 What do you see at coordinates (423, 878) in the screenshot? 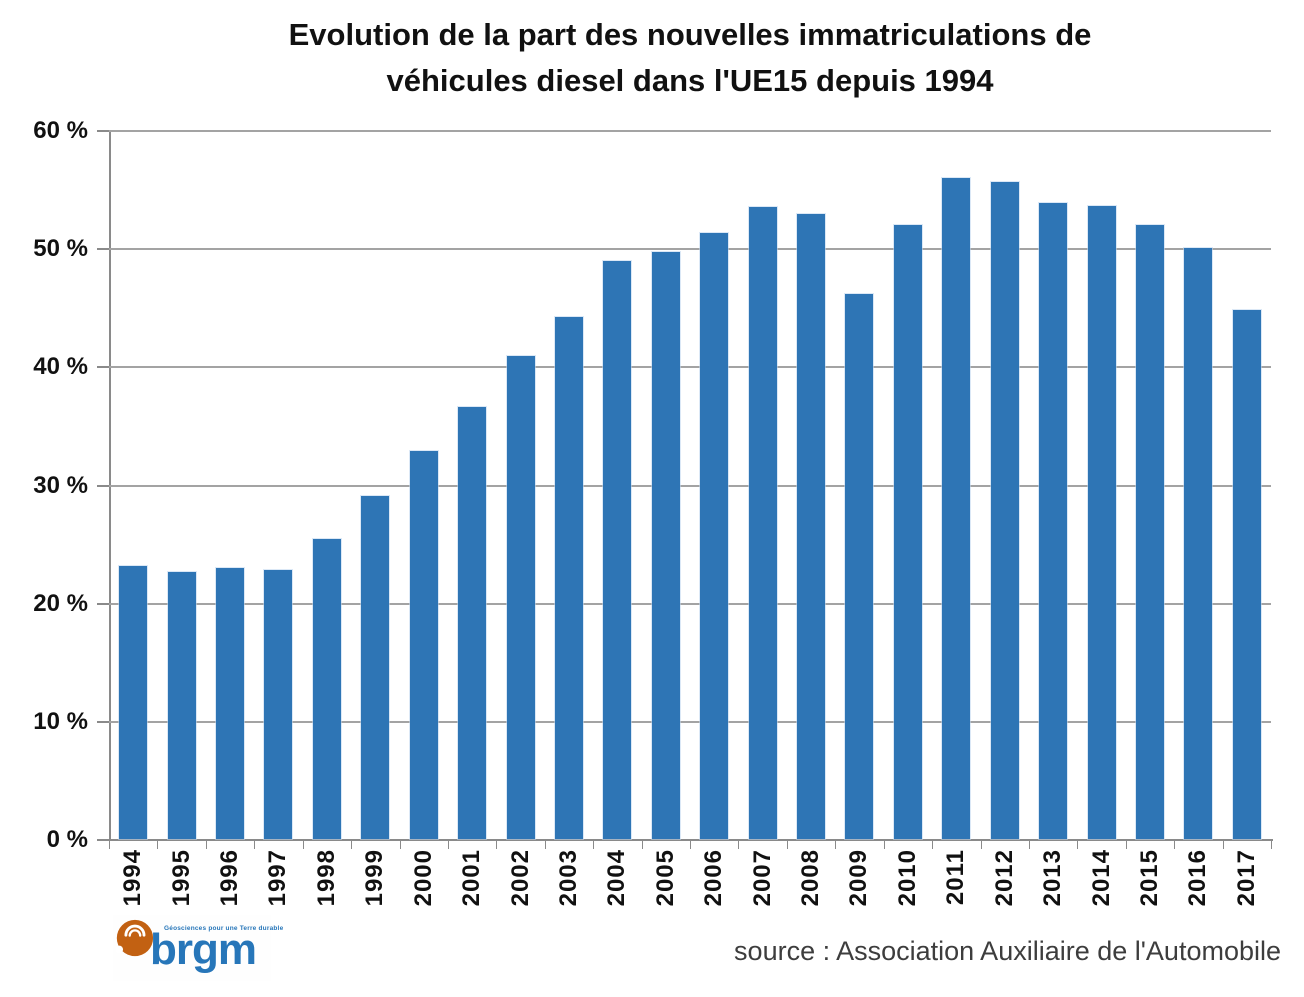
I see `x-axis-label-2000: 2000` at bounding box center [423, 878].